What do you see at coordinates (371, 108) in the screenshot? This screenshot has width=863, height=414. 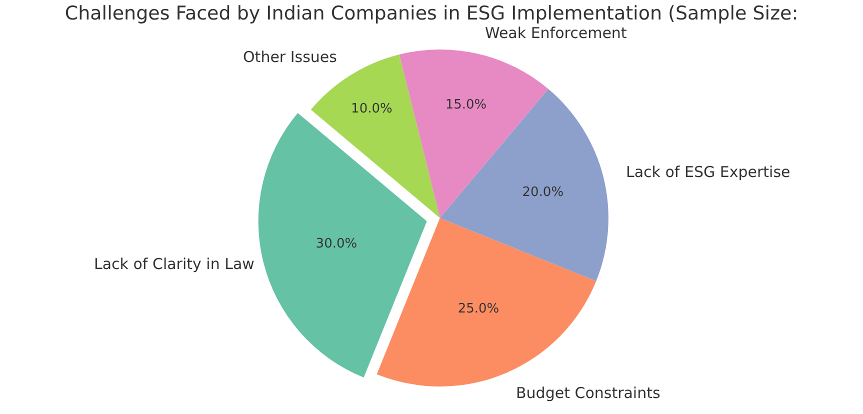 I see `data-label: 10.0%` at bounding box center [371, 108].